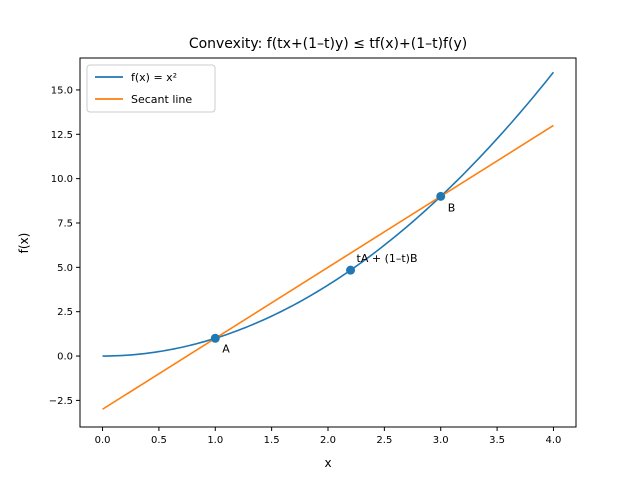  Describe the element at coordinates (154, 77) in the screenshot. I see `legend-label-0: f(x) = x²` at that location.